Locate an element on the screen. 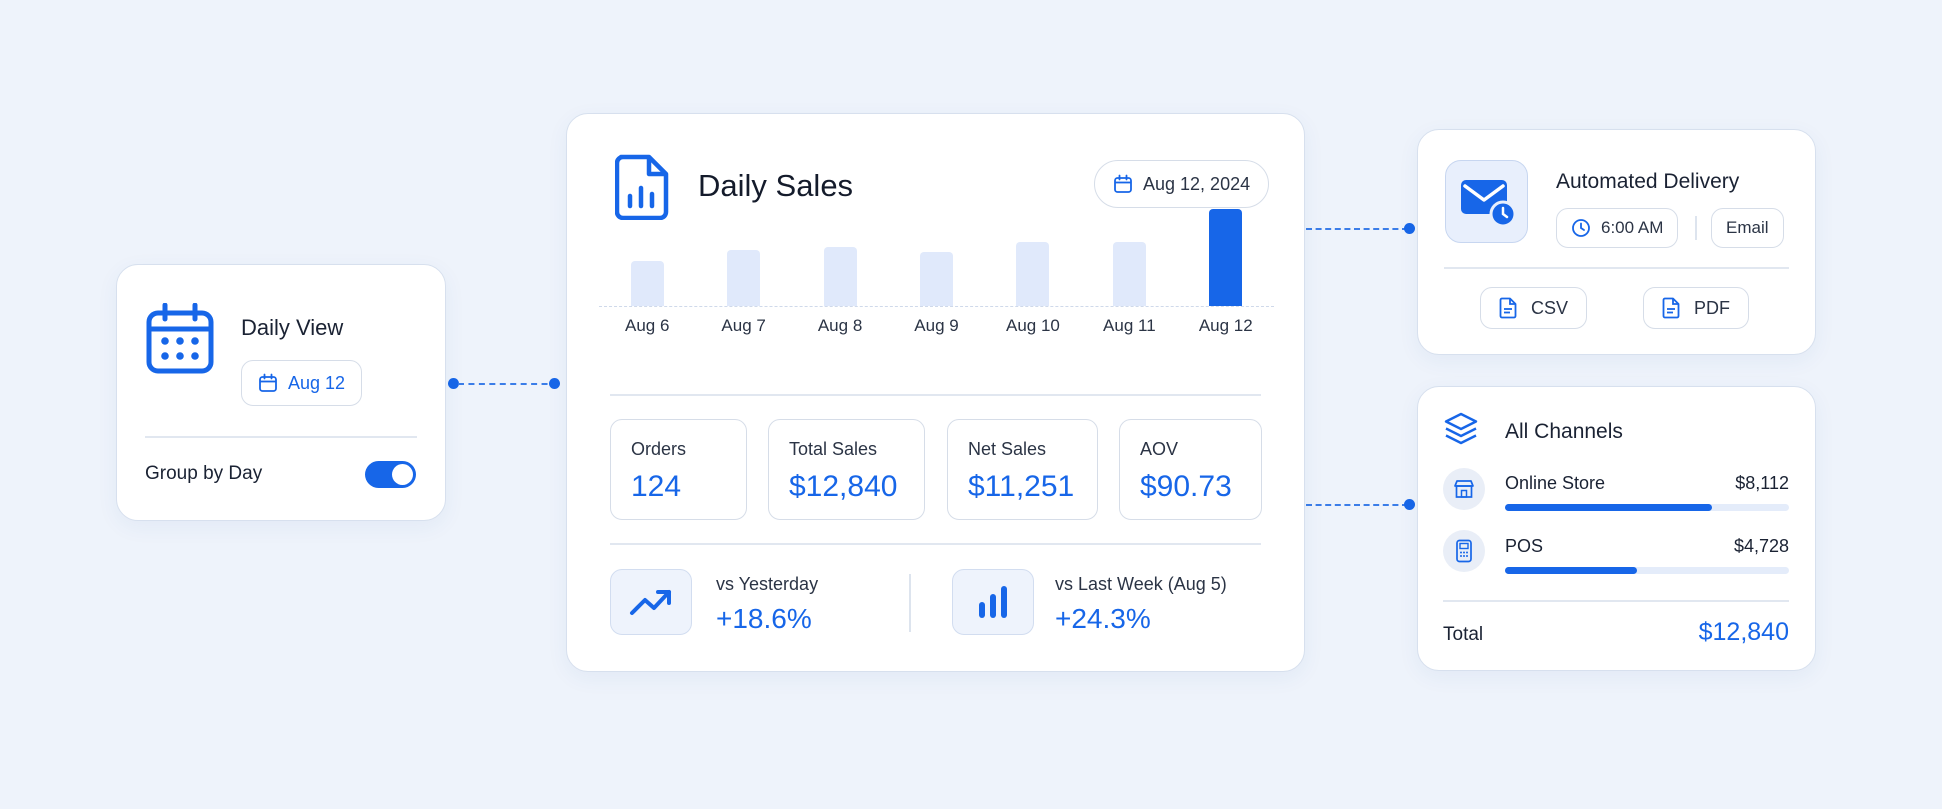 The image size is (1942, 809). stat-value: $90.73 is located at coordinates (1186, 486).